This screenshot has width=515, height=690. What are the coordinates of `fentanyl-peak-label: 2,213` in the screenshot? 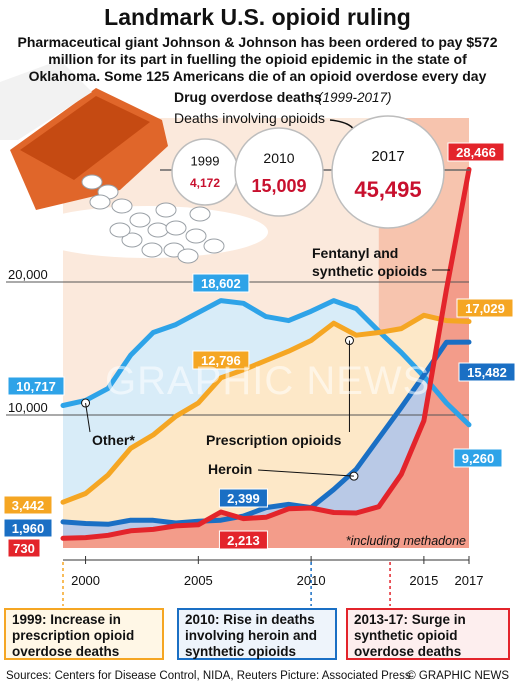 It's located at (243, 540).